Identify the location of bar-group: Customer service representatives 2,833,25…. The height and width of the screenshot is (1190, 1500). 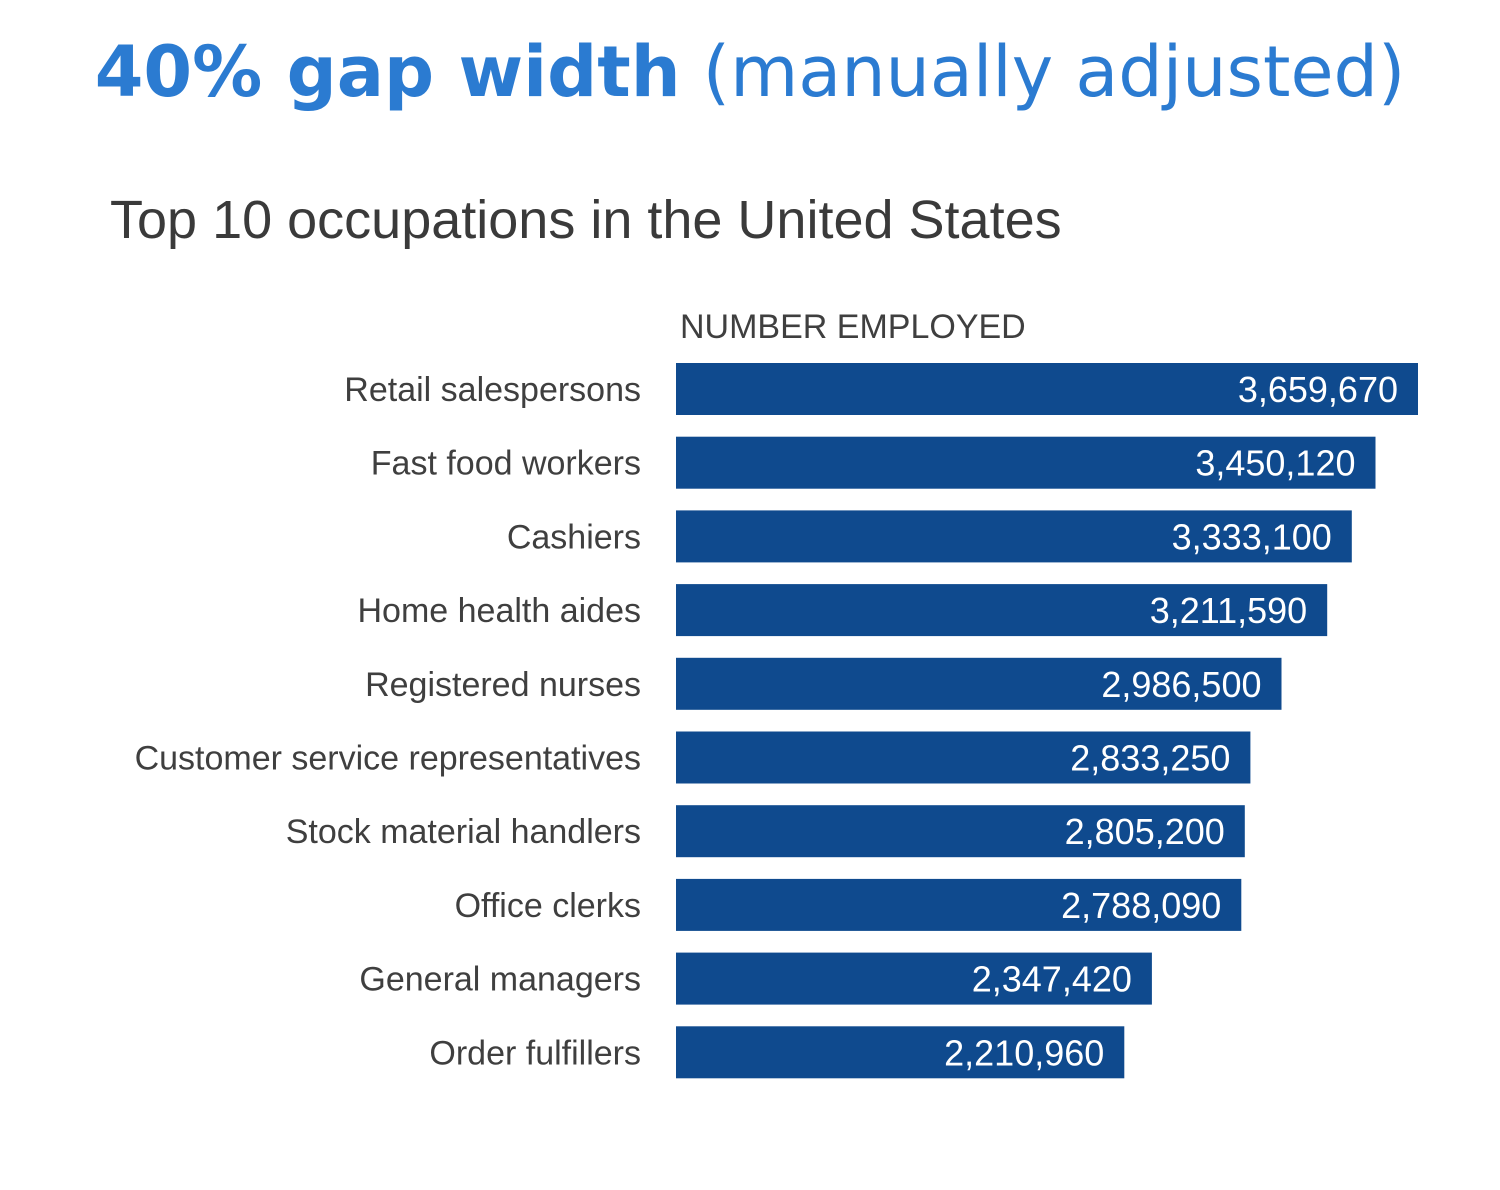
(693, 757).